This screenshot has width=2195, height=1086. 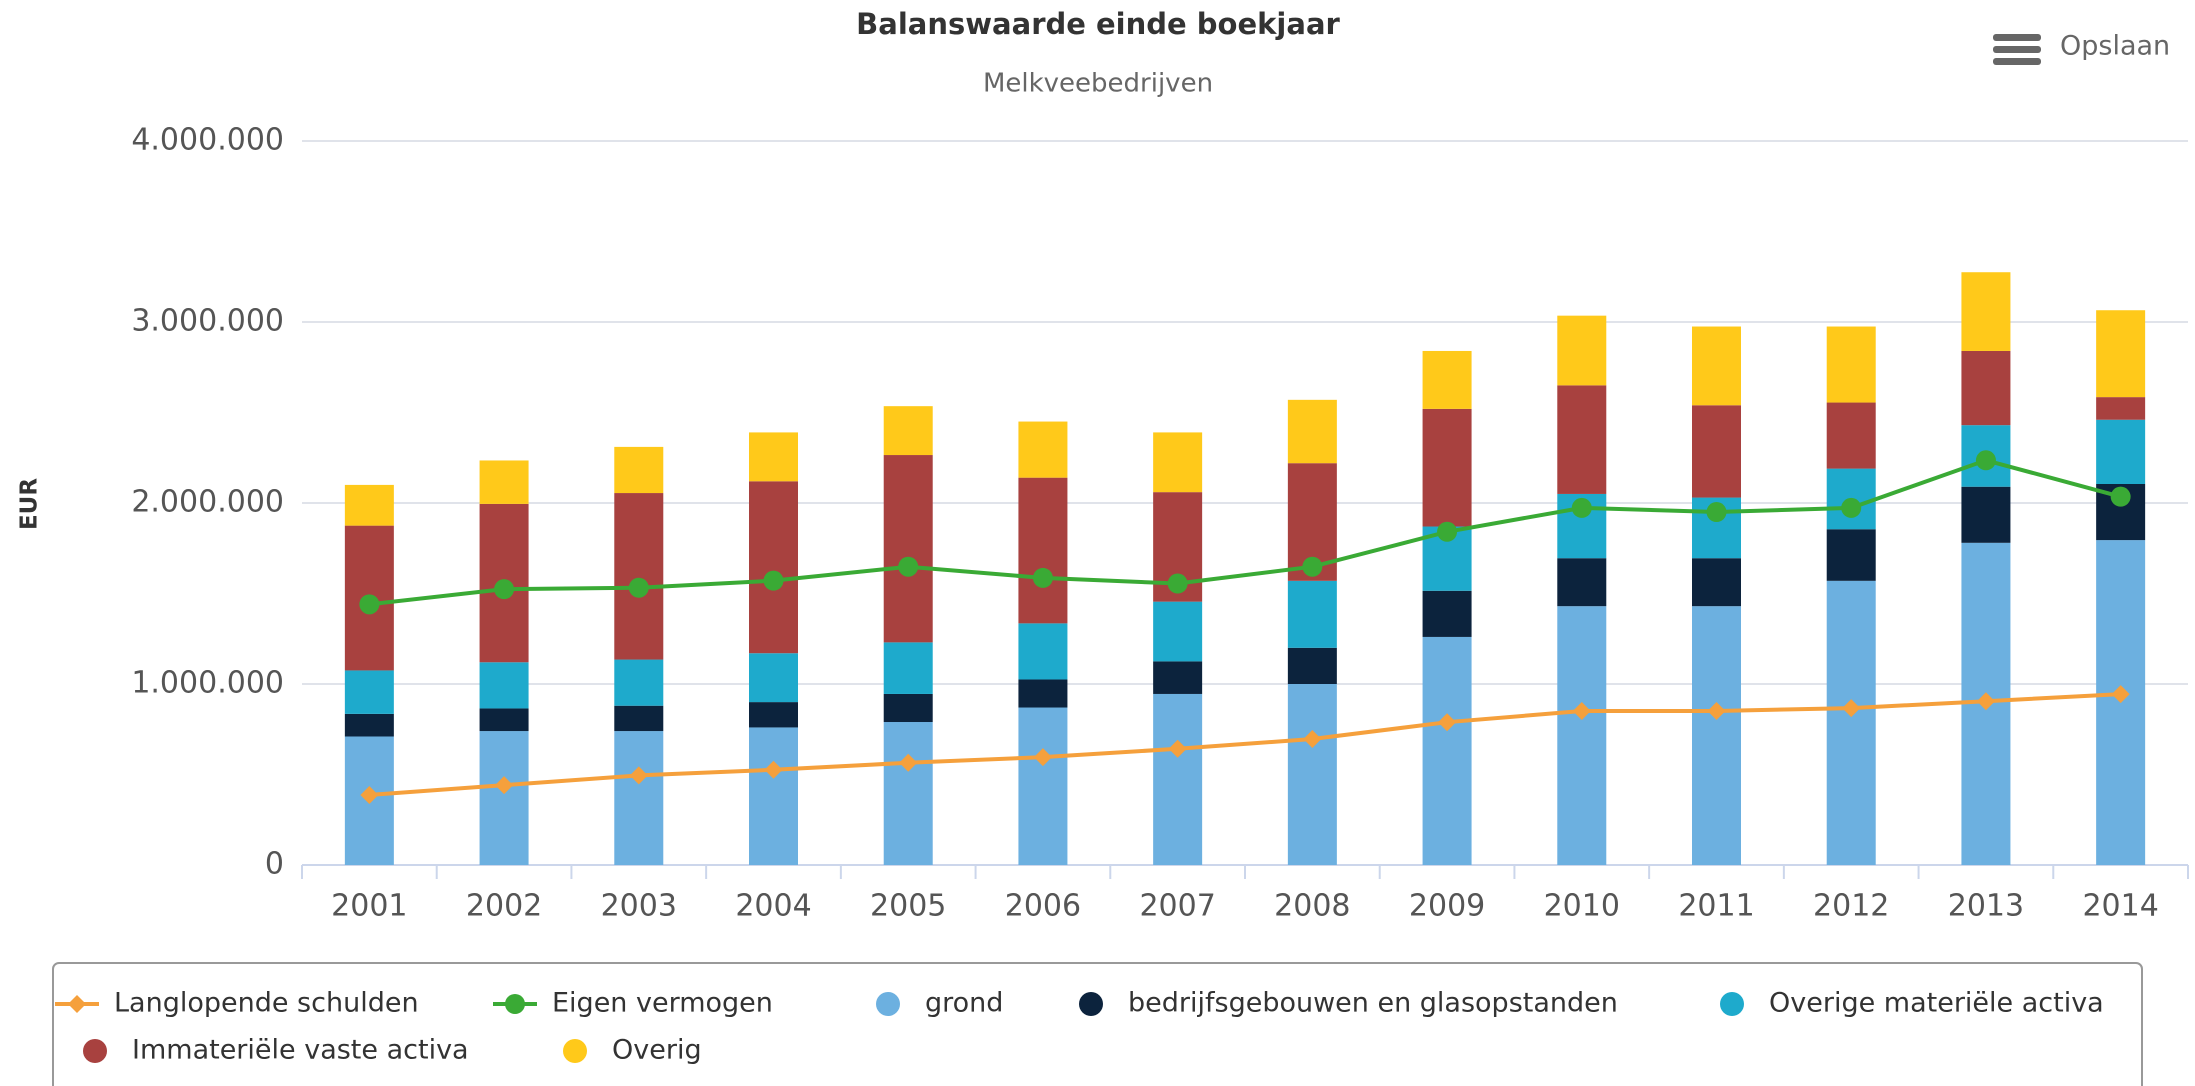 What do you see at coordinates (1447, 906) in the screenshot?
I see `x-tick-label: 2009` at bounding box center [1447, 906].